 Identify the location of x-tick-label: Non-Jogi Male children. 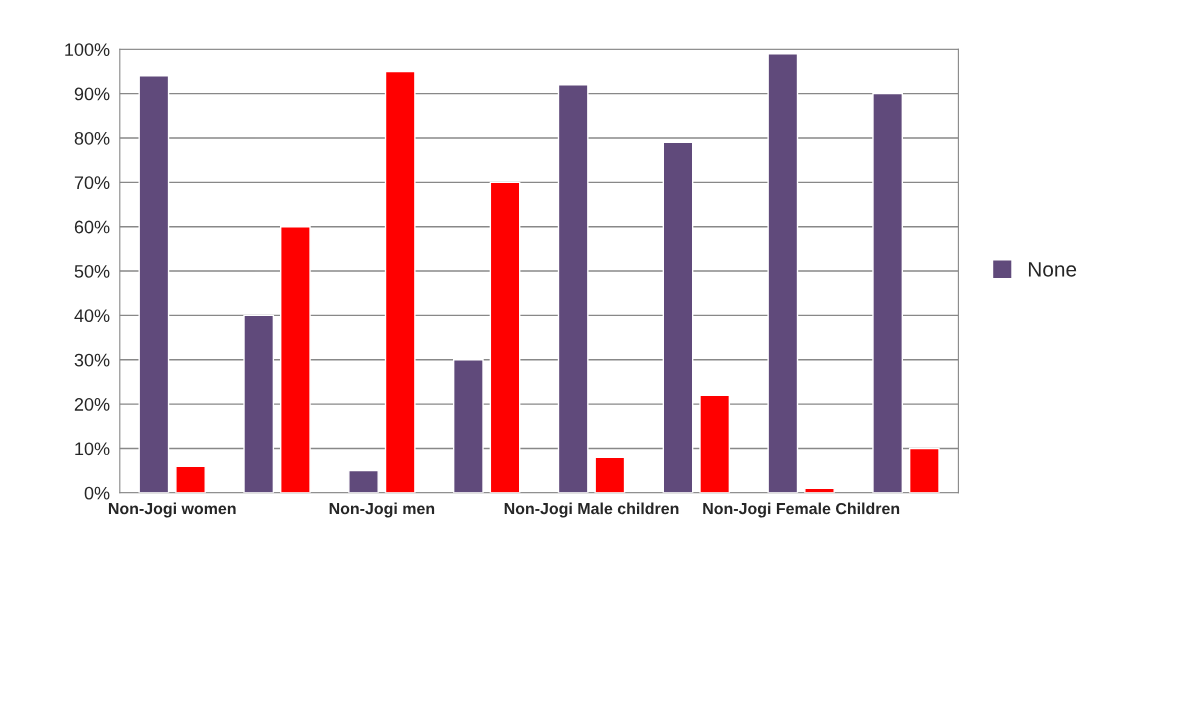
(591, 510).